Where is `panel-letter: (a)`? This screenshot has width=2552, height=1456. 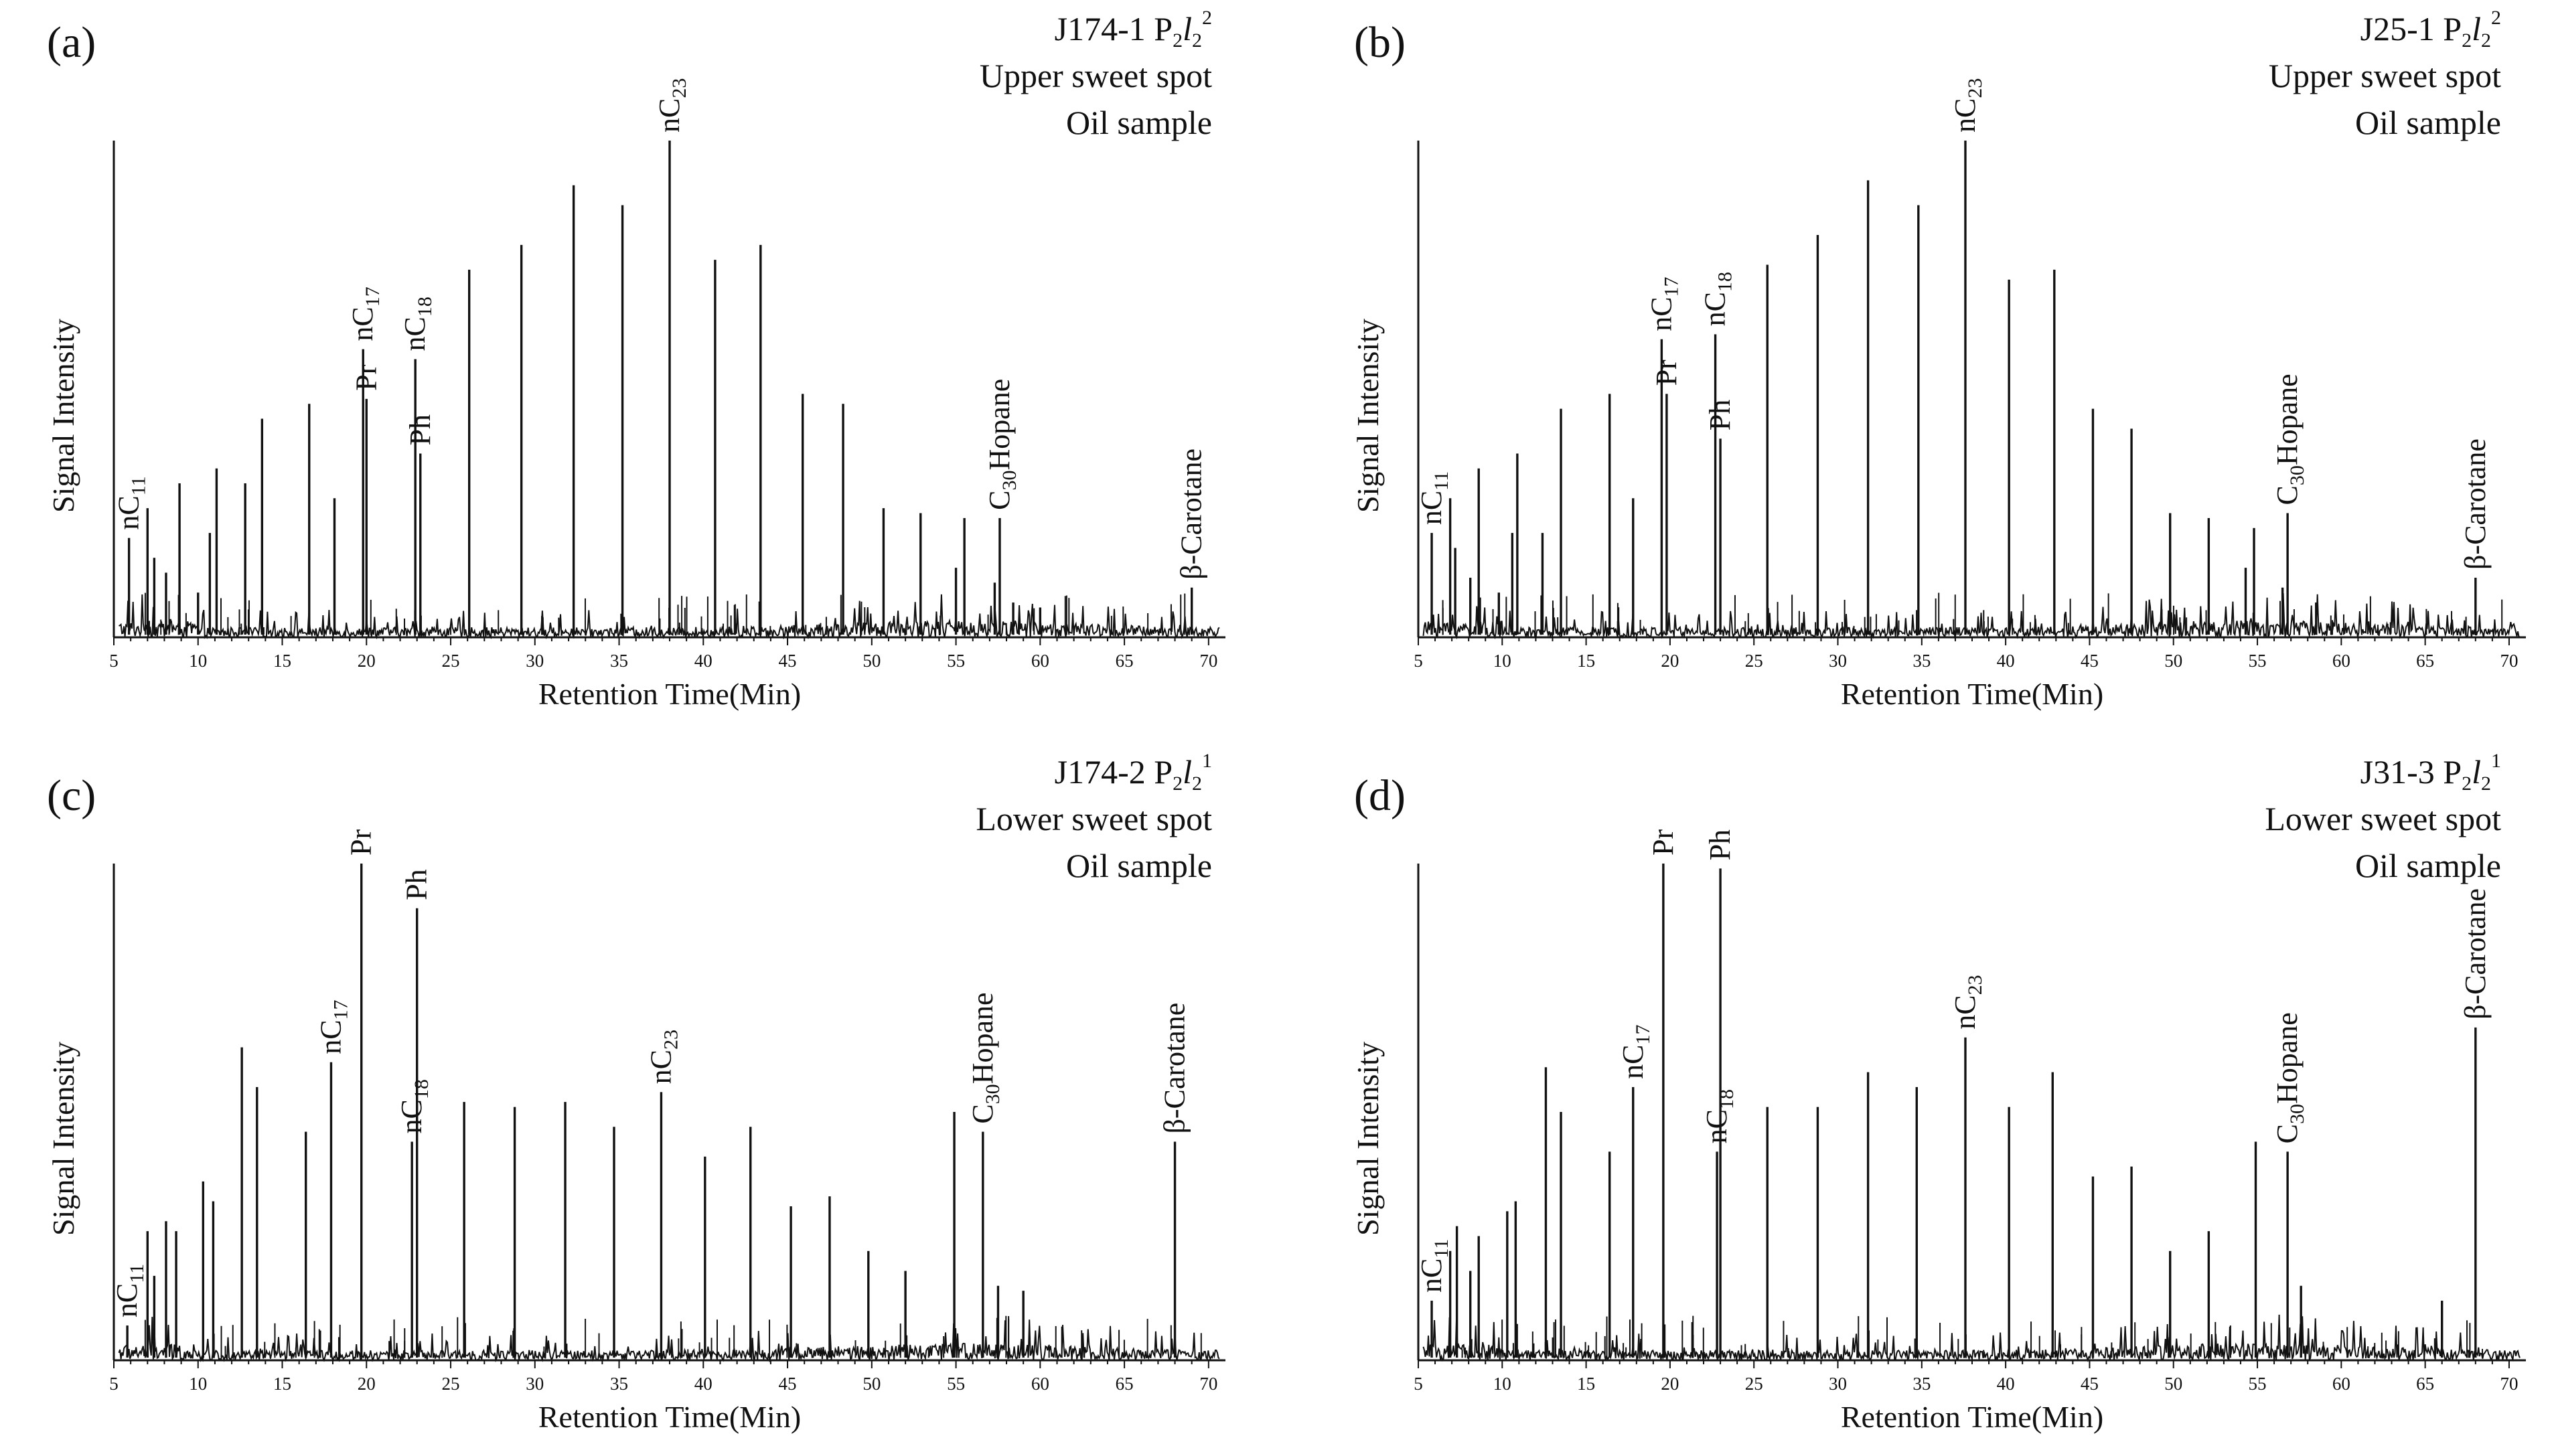
panel-letter: (a) is located at coordinates (71, 42).